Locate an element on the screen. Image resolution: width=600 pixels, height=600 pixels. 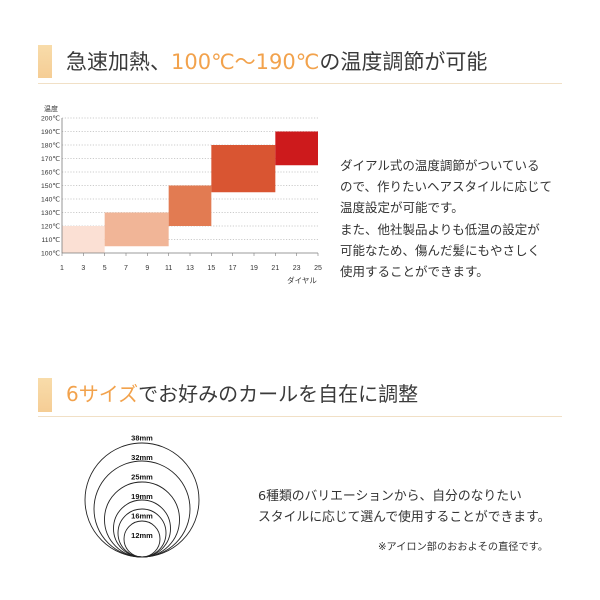
diameter-note: ※アイロン部のおおよその直径です。 is located at coordinates (463, 547).